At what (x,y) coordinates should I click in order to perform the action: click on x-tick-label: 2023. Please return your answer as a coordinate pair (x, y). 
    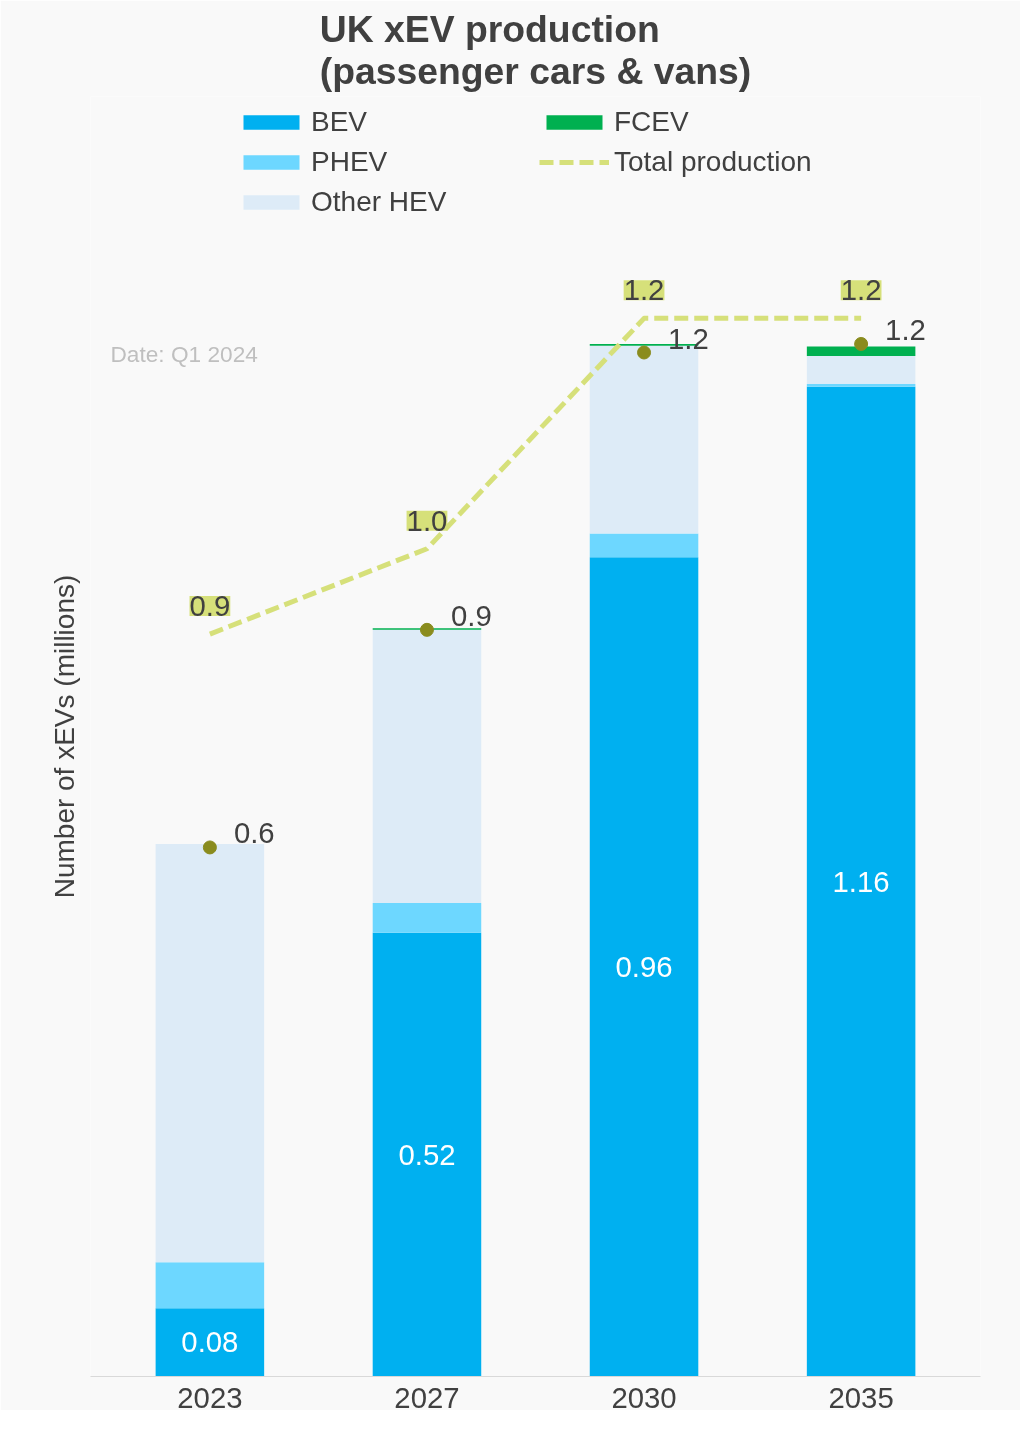
    Looking at the image, I should click on (210, 1397).